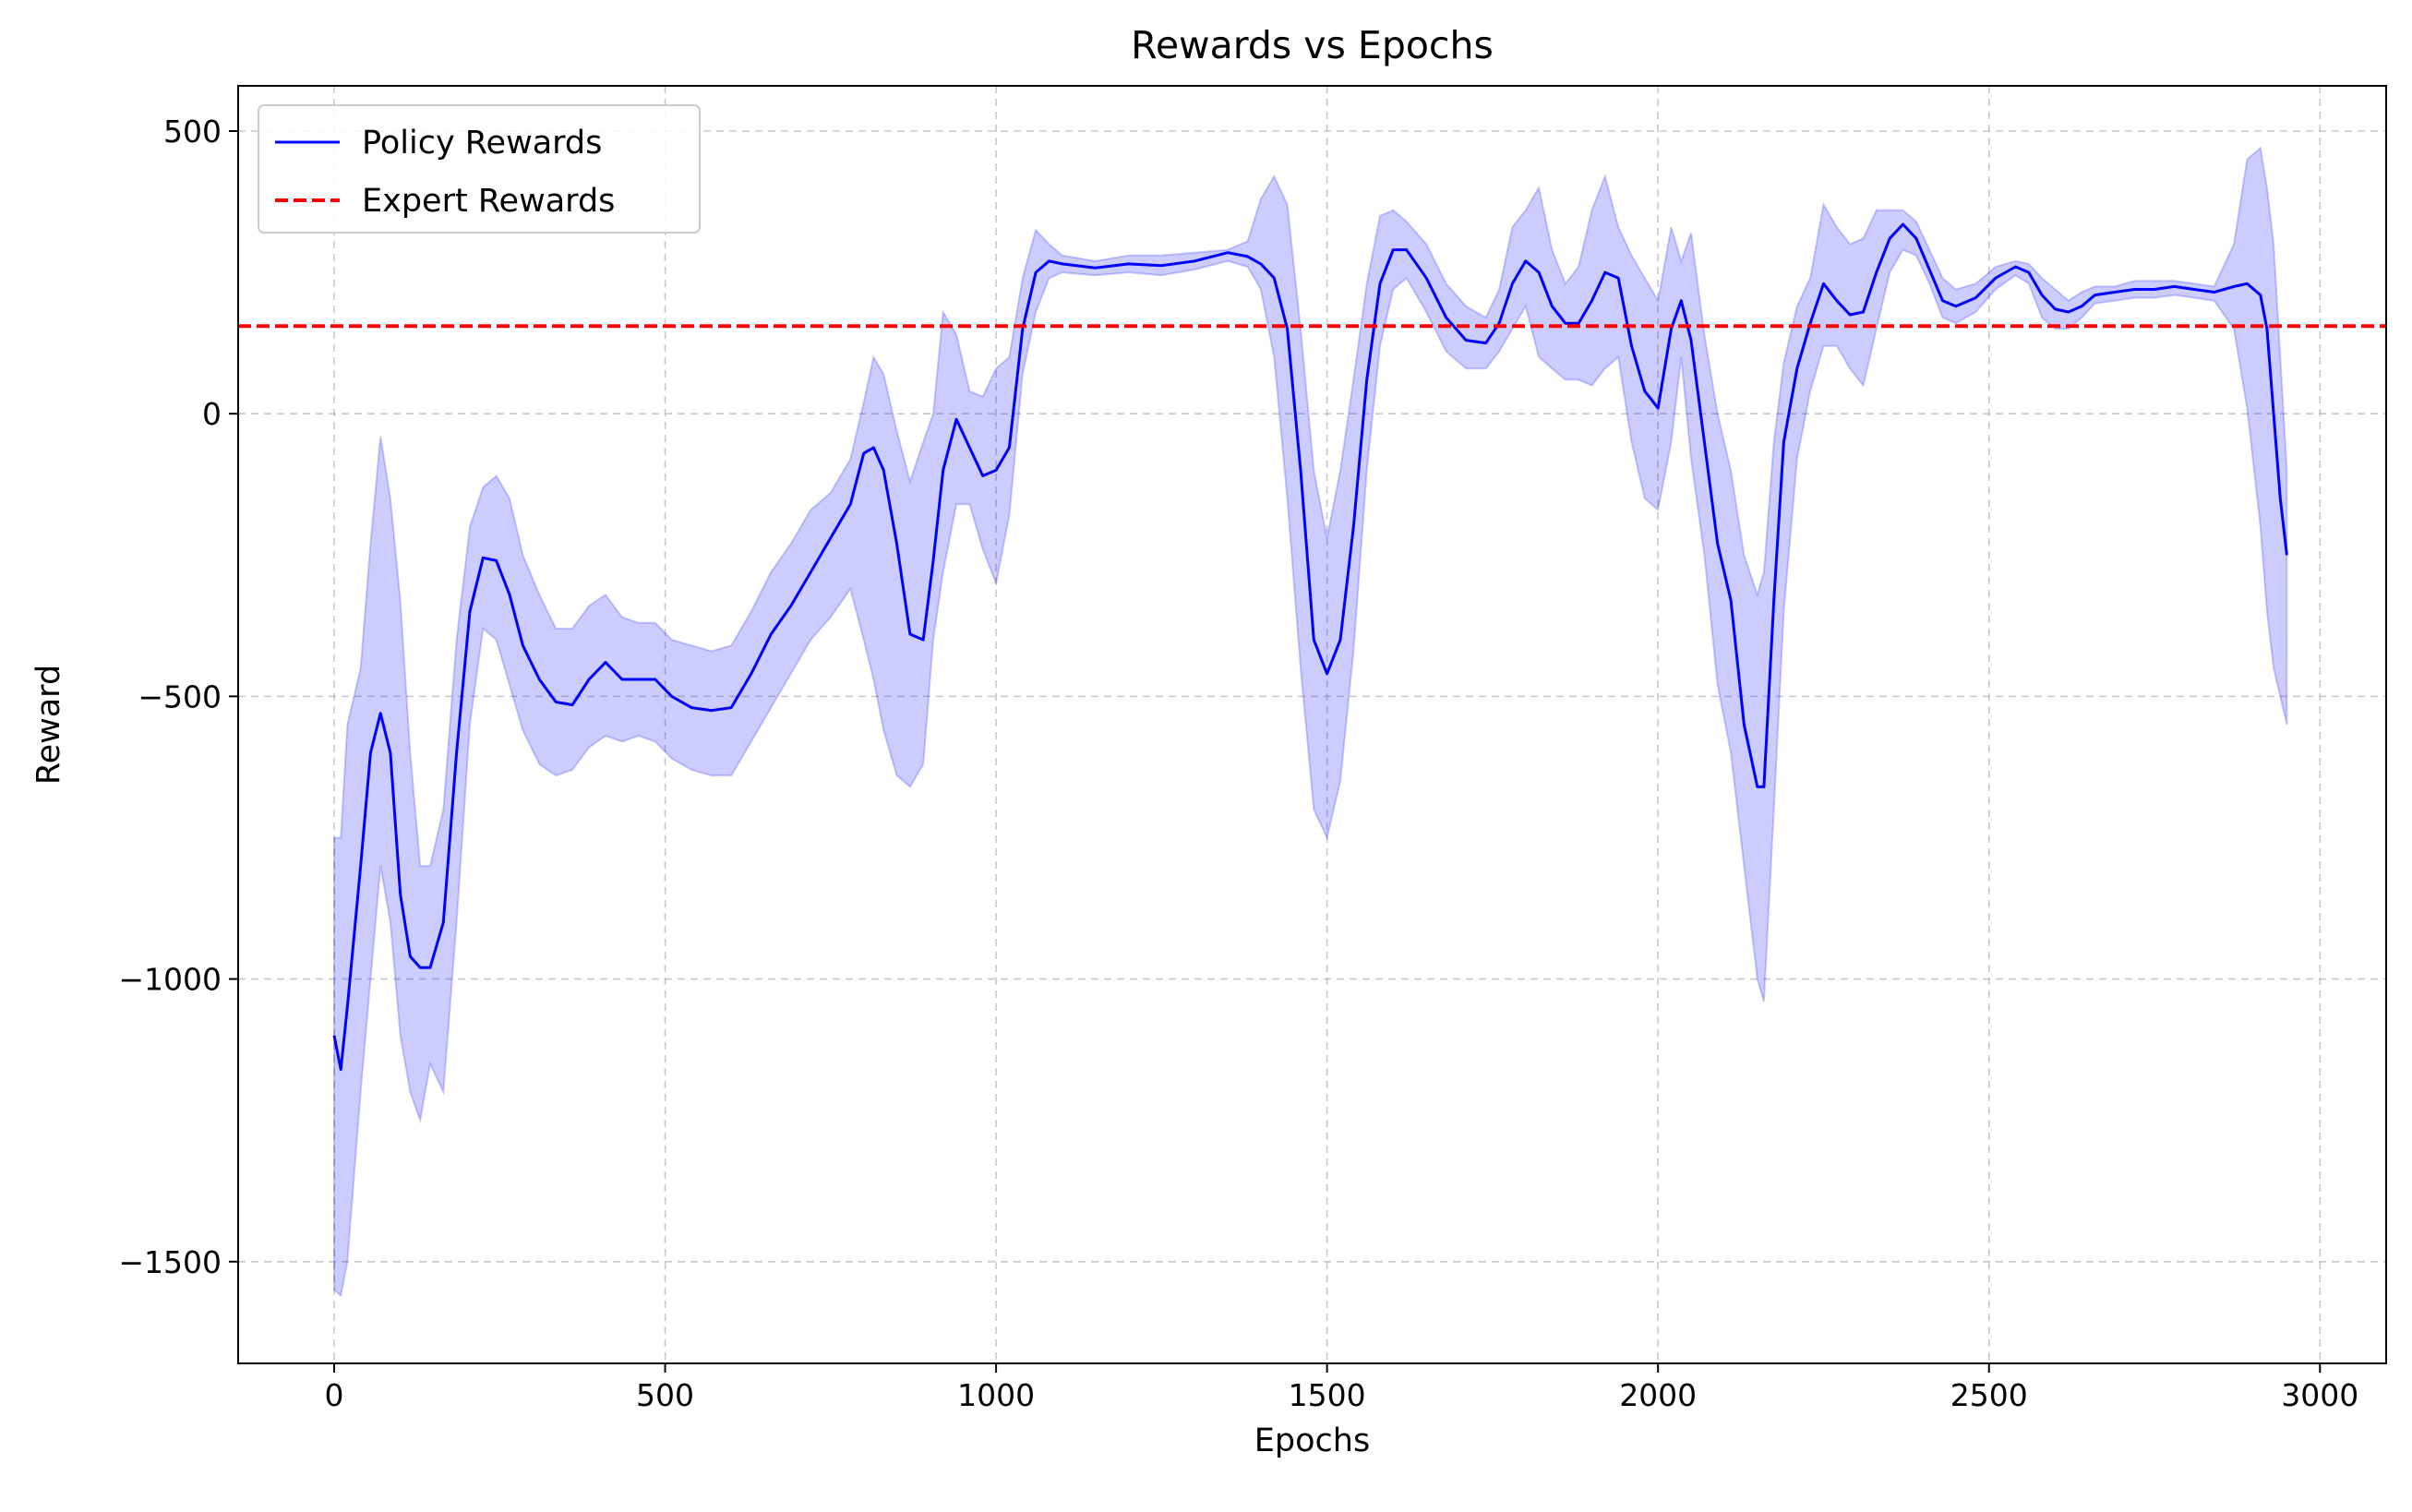  I want to click on x-tick-label: 2500, so click(1989, 1395).